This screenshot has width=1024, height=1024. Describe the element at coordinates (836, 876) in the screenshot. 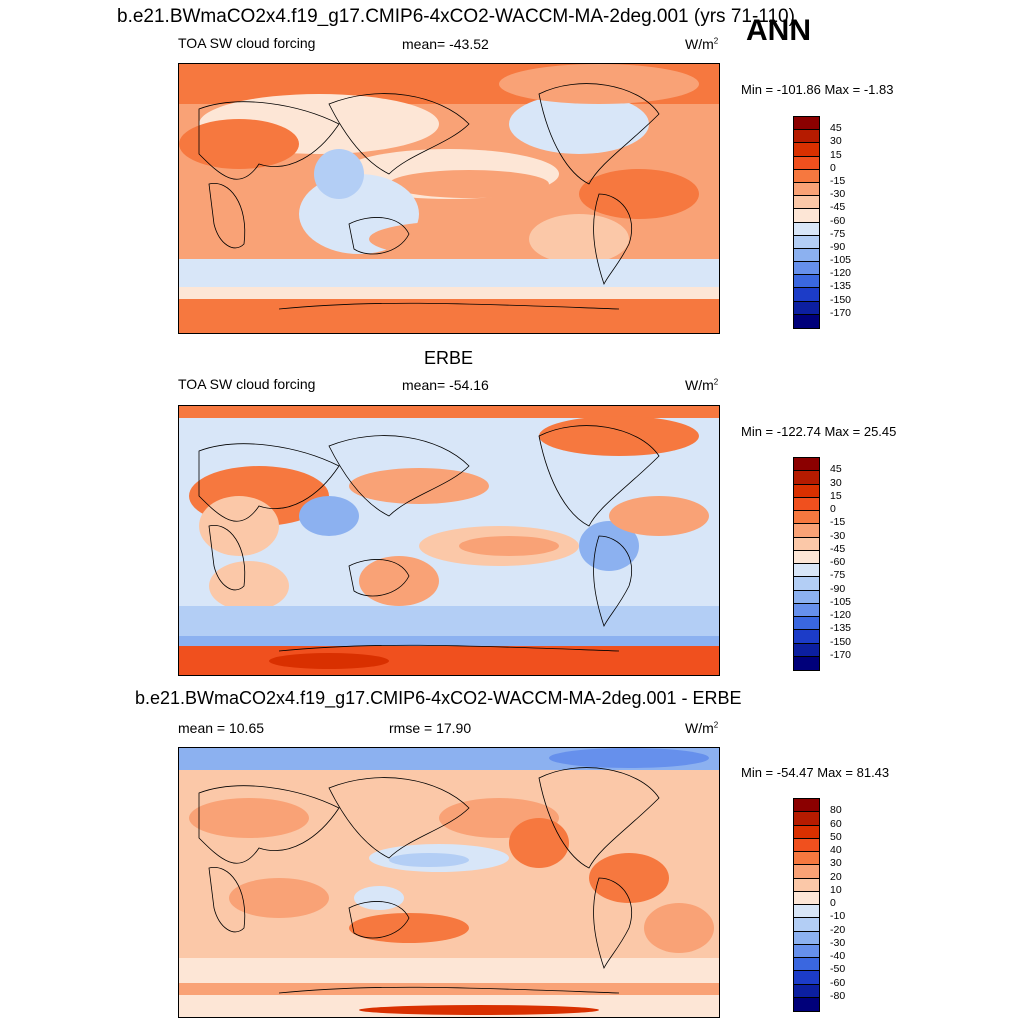

I see `colorbar-tick-label: 20` at that location.